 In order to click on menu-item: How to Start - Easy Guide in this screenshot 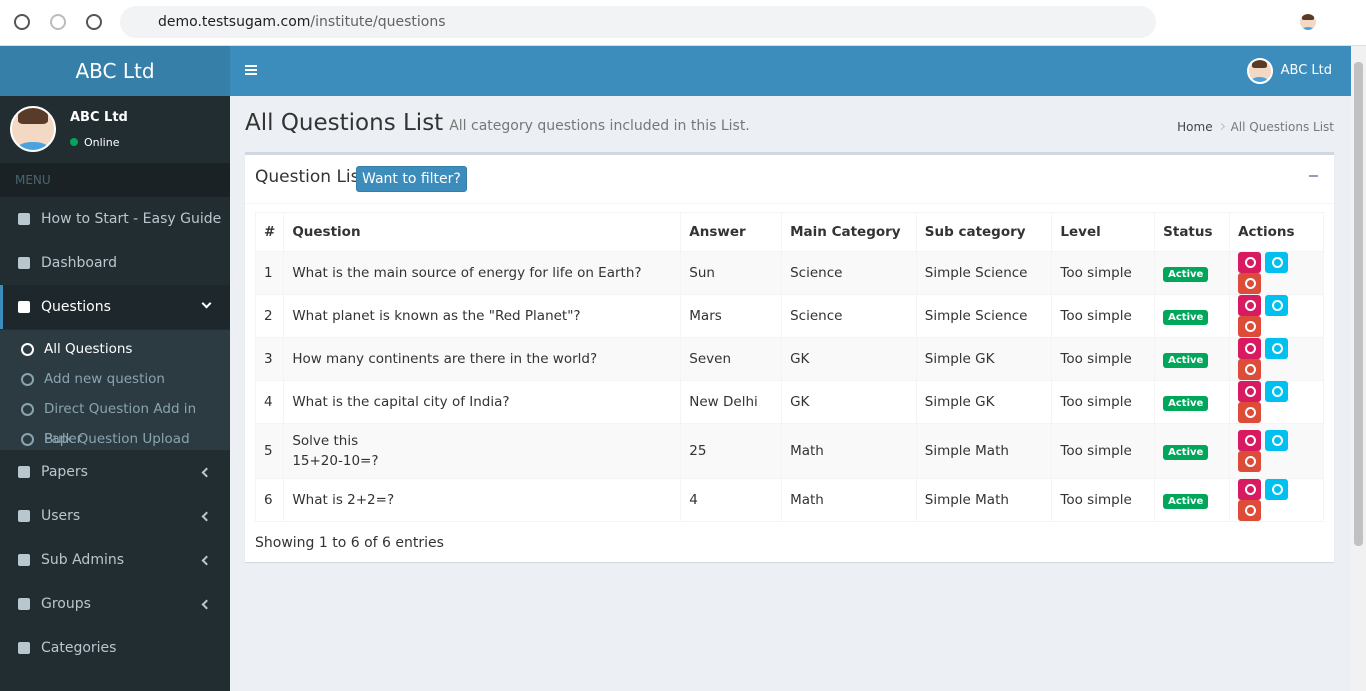, I will do `click(115, 219)`.